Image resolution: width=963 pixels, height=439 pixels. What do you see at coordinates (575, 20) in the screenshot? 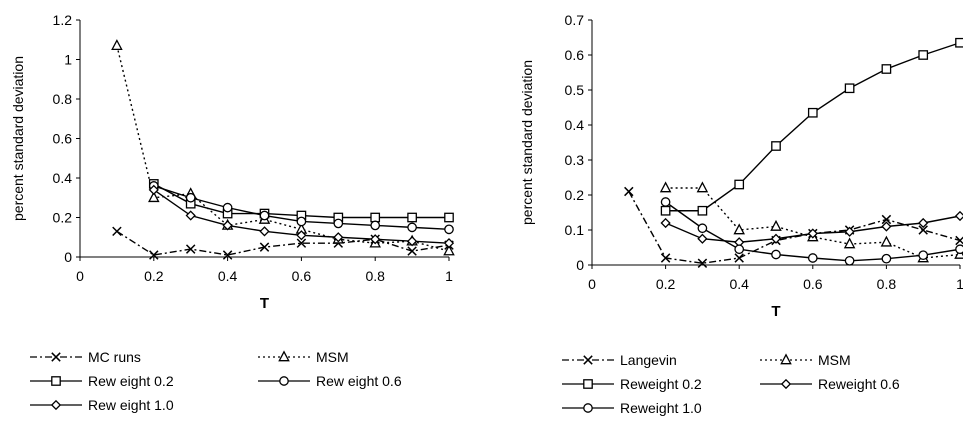
I see `y-tick-label: 0.7` at bounding box center [575, 20].